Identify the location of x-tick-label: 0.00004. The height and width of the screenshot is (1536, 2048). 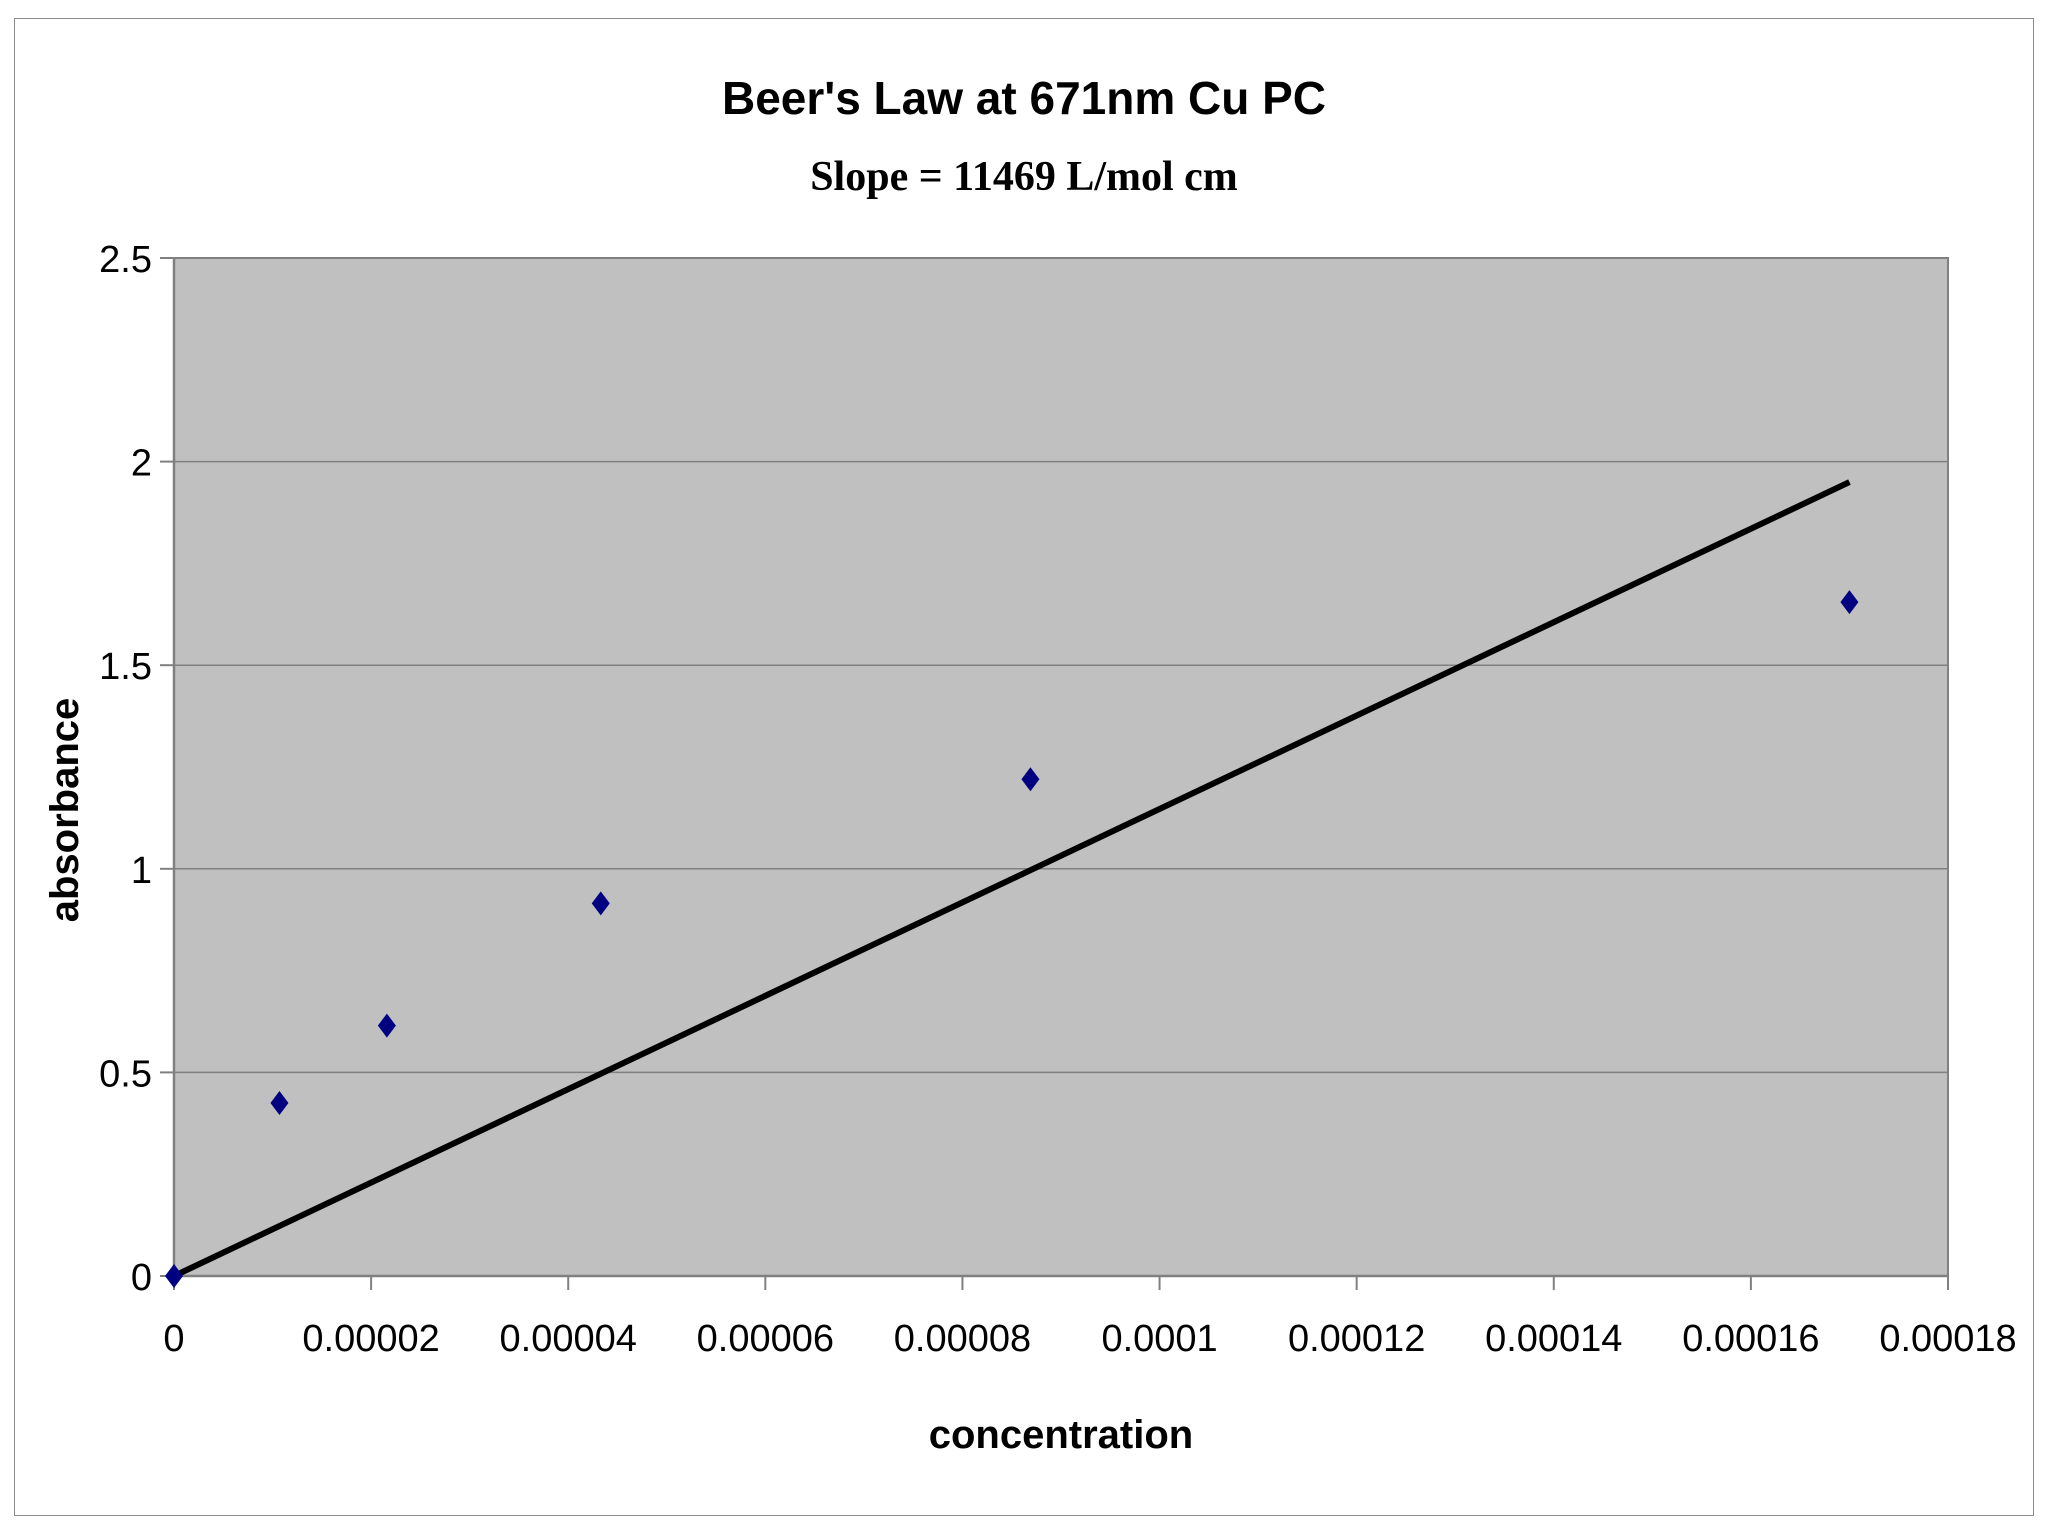
(568, 1339).